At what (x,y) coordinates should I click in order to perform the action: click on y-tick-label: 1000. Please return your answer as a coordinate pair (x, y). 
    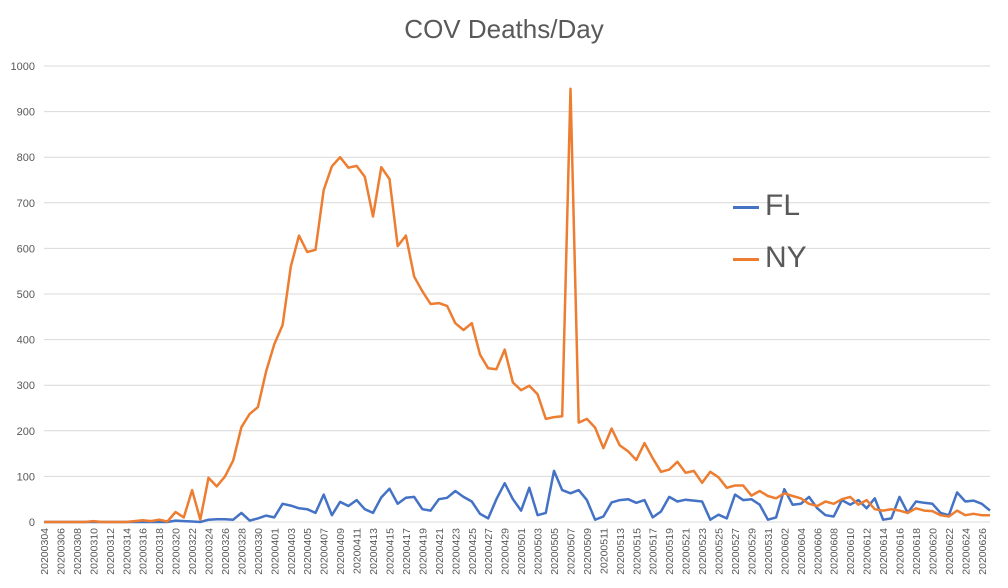
    Looking at the image, I should click on (23, 67).